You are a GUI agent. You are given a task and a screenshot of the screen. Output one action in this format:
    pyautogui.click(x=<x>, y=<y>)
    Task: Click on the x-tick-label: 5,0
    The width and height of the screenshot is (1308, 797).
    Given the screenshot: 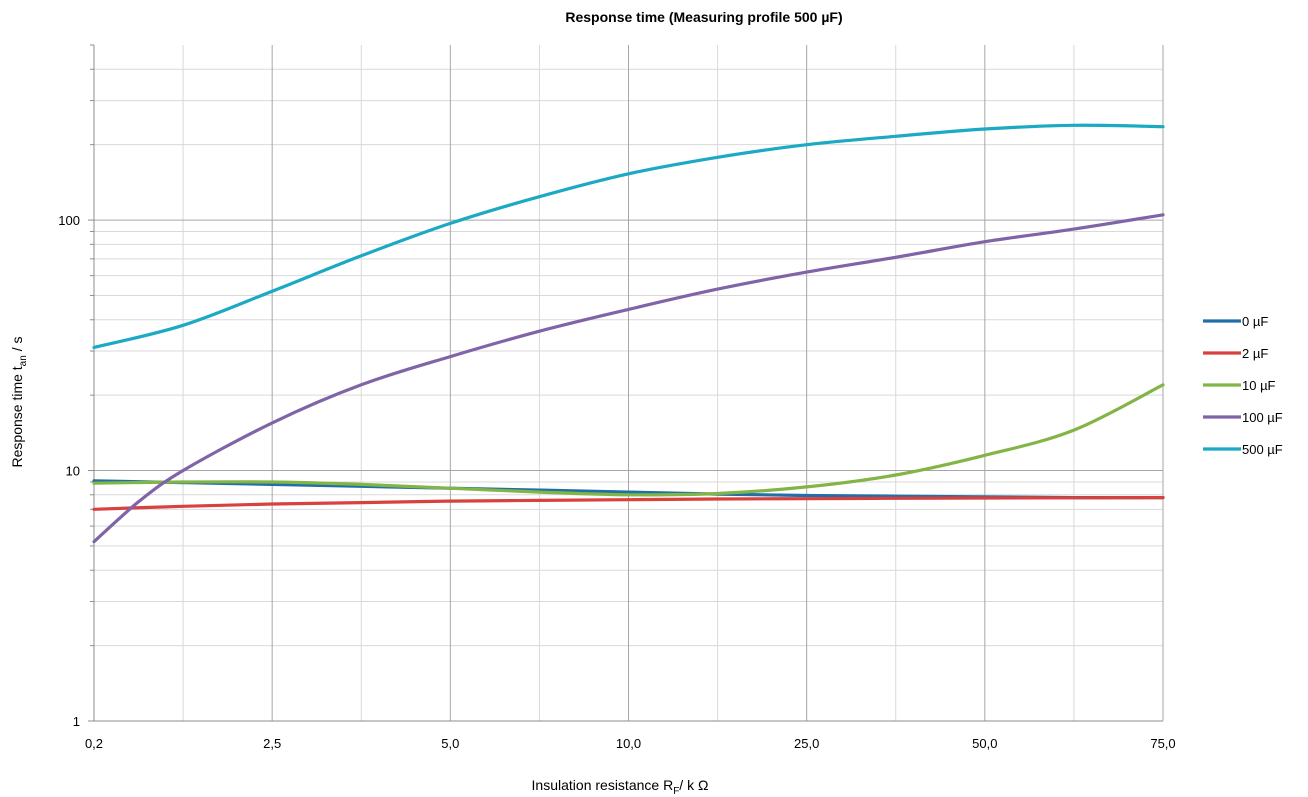 What is the action you would take?
    pyautogui.click(x=450, y=743)
    